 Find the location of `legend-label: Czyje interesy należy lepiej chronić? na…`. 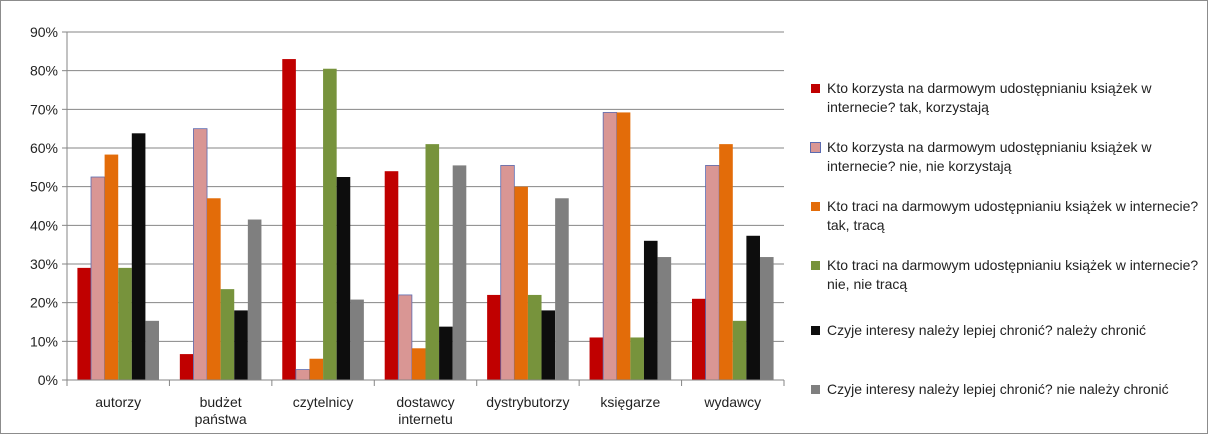

legend-label: Czyje interesy należy lepiej chronić? na… is located at coordinates (987, 330).